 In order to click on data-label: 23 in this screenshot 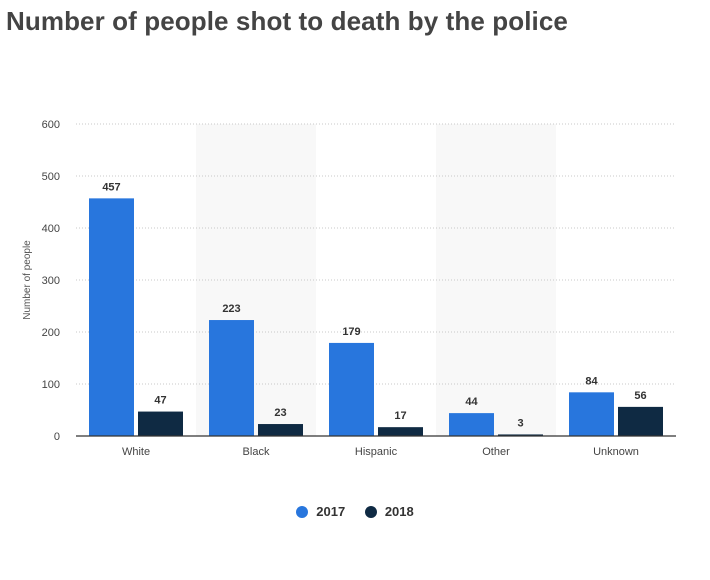, I will do `click(280, 413)`.